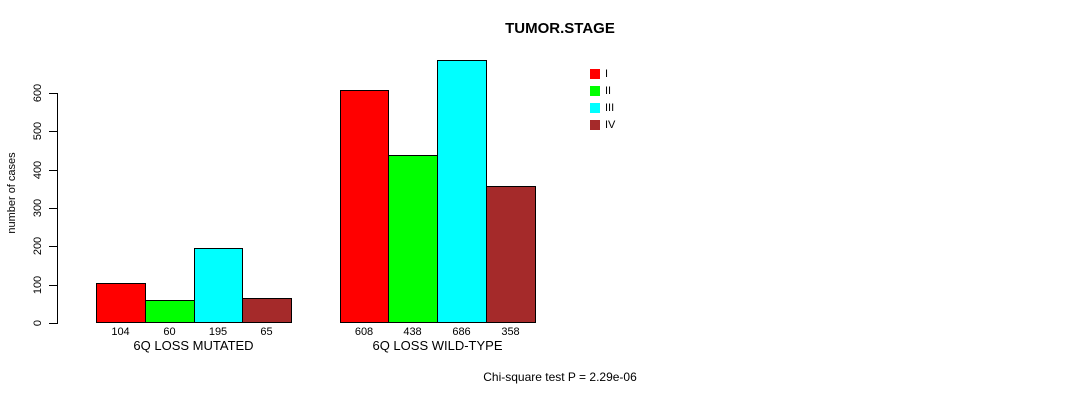 The height and width of the screenshot is (400, 1090). Describe the element at coordinates (595, 90) in the screenshot. I see `legend-swatch-II` at that location.